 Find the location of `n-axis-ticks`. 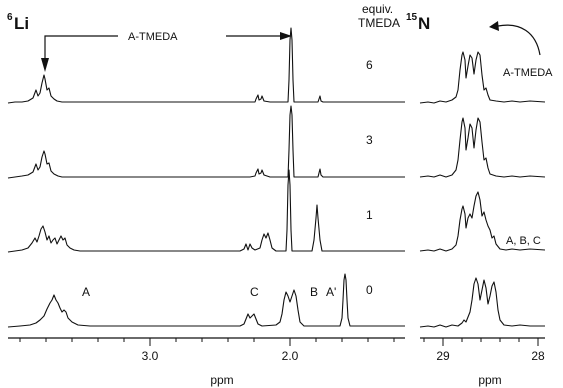

n-axis-ticks is located at coordinates (481, 342).